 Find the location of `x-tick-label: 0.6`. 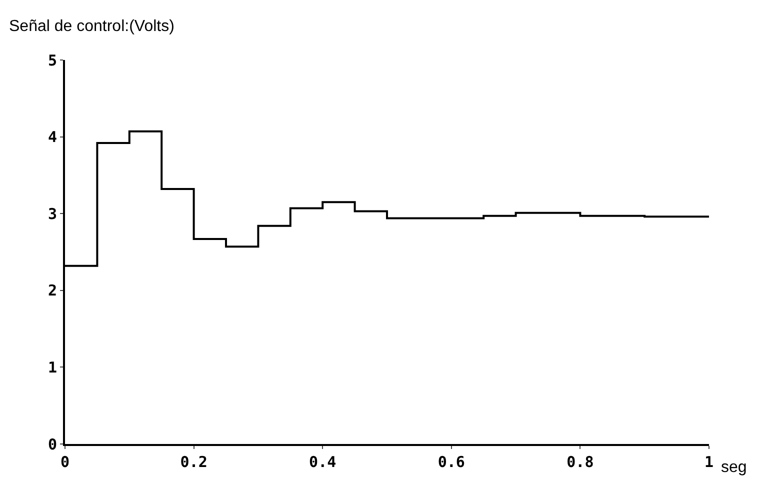

x-tick-label: 0.6 is located at coordinates (451, 462).